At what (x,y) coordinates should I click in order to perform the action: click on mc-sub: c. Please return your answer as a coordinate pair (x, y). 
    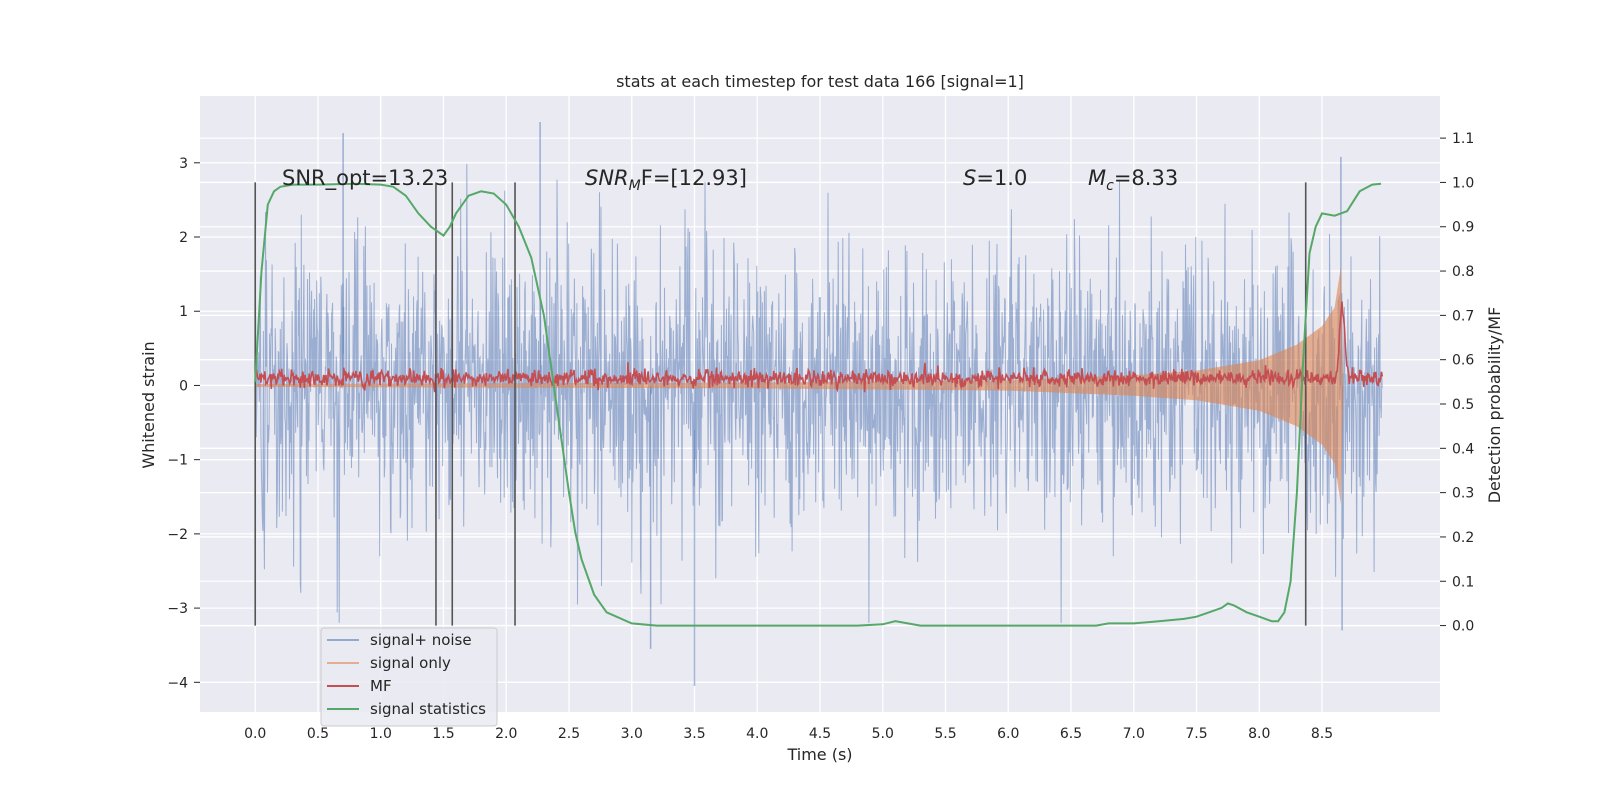
    Looking at the image, I should click on (1110, 186).